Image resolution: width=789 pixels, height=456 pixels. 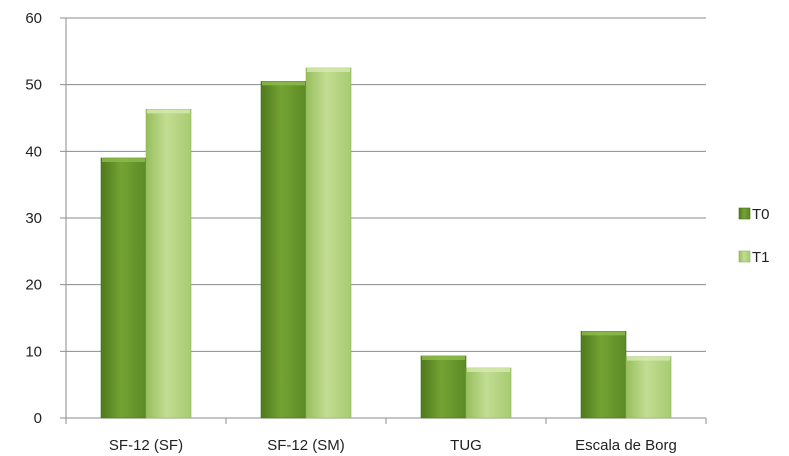 What do you see at coordinates (306, 445) in the screenshot?
I see `x-tick-label: SF-12 (SM)` at bounding box center [306, 445].